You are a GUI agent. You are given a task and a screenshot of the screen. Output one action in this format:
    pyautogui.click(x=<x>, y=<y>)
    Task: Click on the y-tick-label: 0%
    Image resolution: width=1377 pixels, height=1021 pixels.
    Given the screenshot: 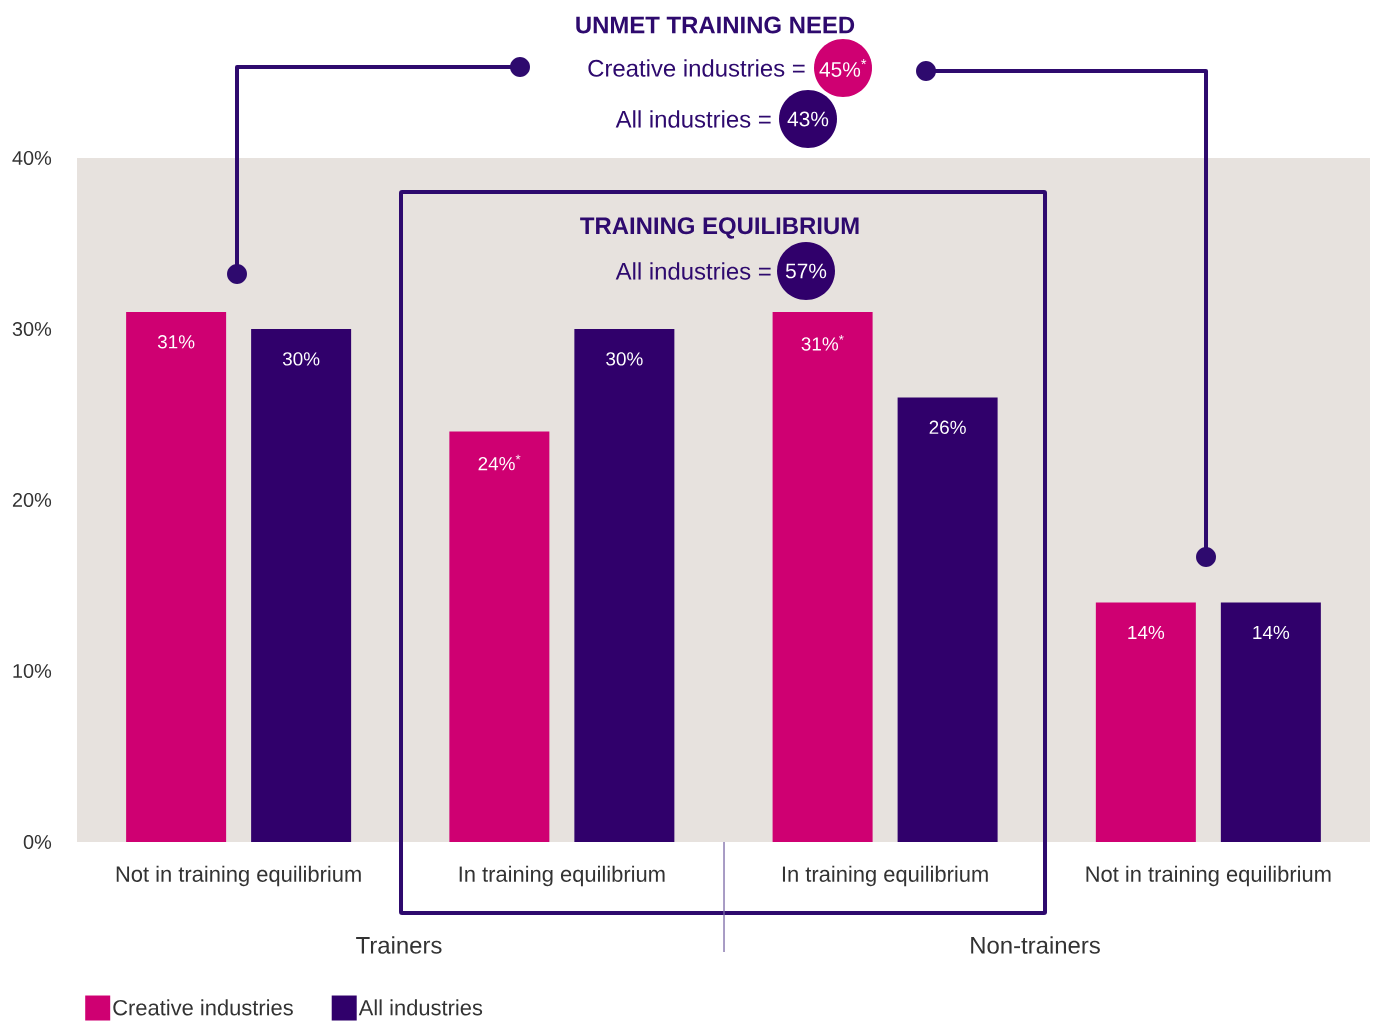 What is the action you would take?
    pyautogui.click(x=37, y=842)
    